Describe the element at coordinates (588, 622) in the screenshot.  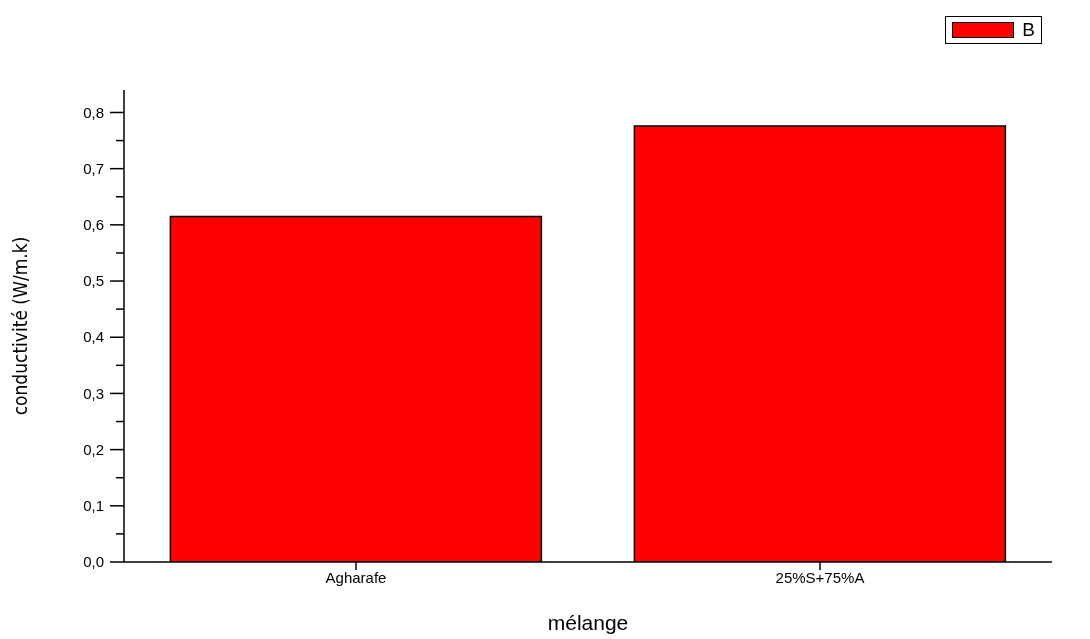
I see `x-axis-title: mélange` at that location.